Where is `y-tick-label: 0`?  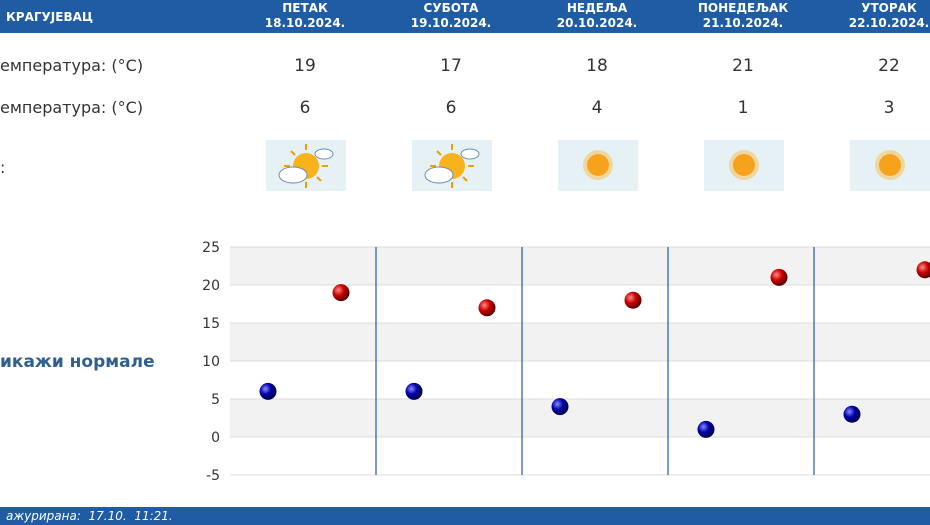 y-tick-label: 0 is located at coordinates (215, 438).